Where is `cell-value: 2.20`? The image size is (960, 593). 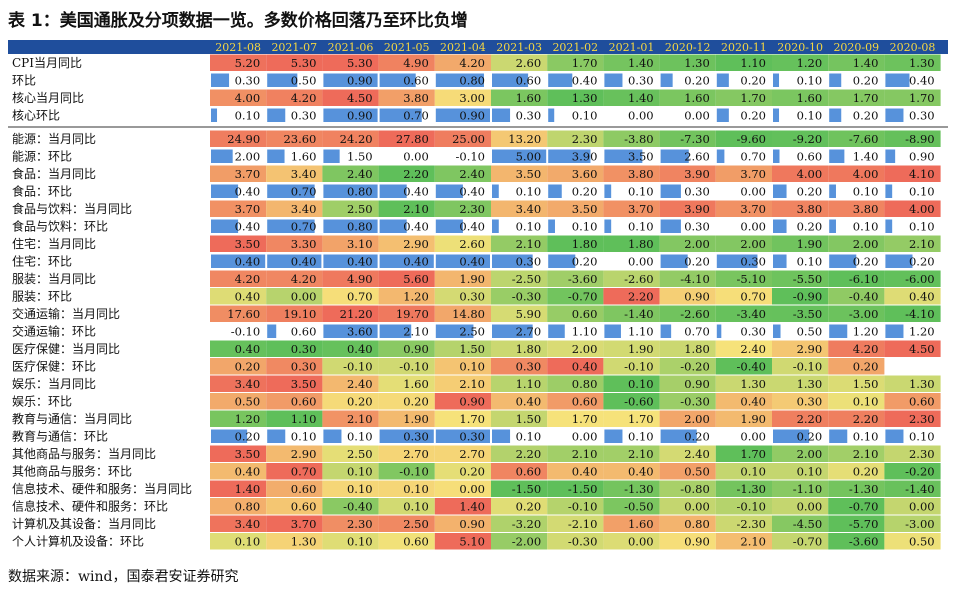 cell-value: 2.20 is located at coordinates (810, 419).